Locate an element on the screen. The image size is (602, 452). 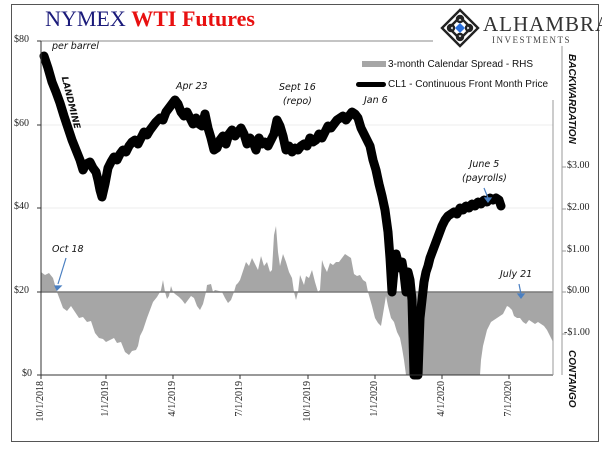
legend-swatch-spread is located at coordinates (374, 64).